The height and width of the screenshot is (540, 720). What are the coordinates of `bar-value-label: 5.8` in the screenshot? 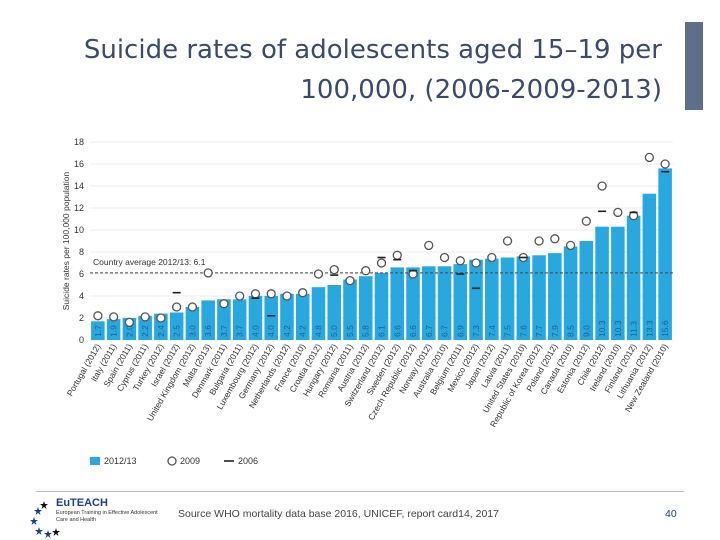 It's located at (366, 331).